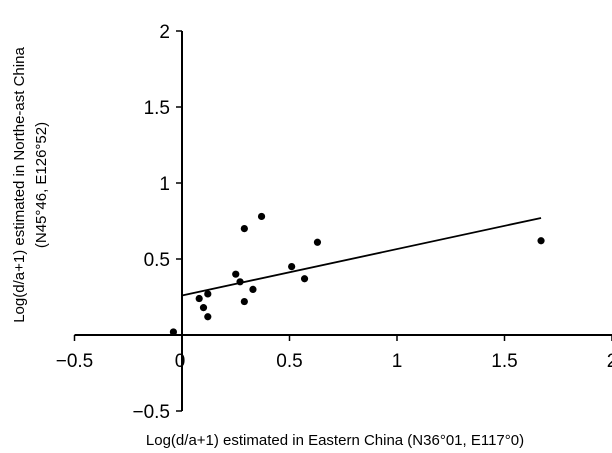  Describe the element at coordinates (180, 361) in the screenshot. I see `x-tick-label-1: 0` at that location.